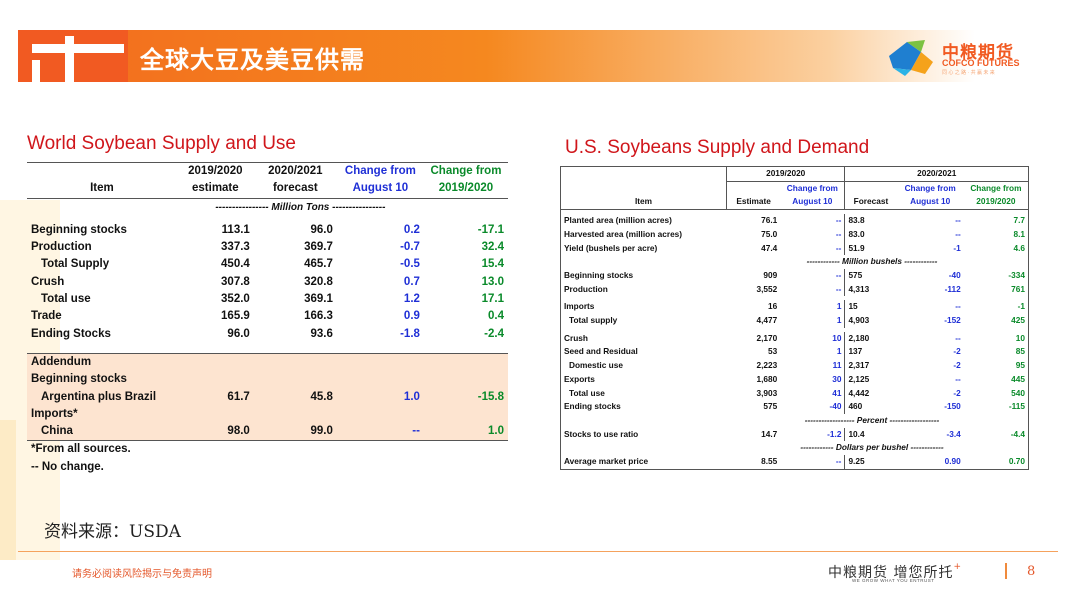 This screenshot has width=1080, height=607. I want to click on world-table-title: World Soybean Supply and Use, so click(161, 143).